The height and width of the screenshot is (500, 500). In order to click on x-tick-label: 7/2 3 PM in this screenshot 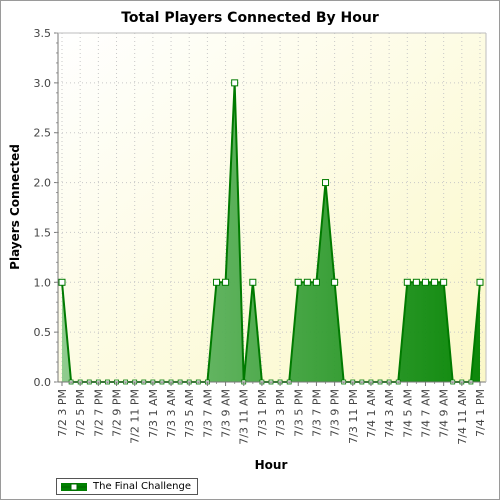, I will do `click(62, 413)`.